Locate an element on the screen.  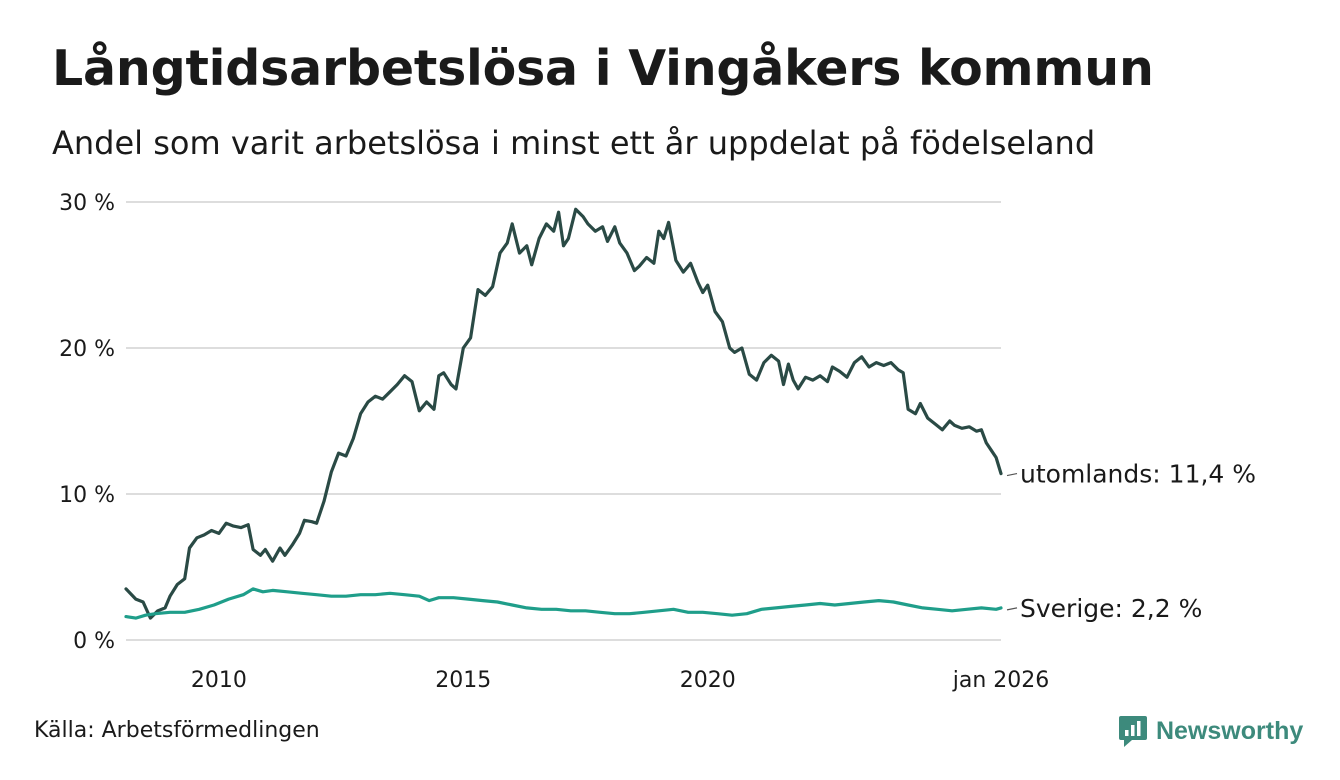
series-label-Sverige: Sverige: 2,2 % is located at coordinates (1111, 608).